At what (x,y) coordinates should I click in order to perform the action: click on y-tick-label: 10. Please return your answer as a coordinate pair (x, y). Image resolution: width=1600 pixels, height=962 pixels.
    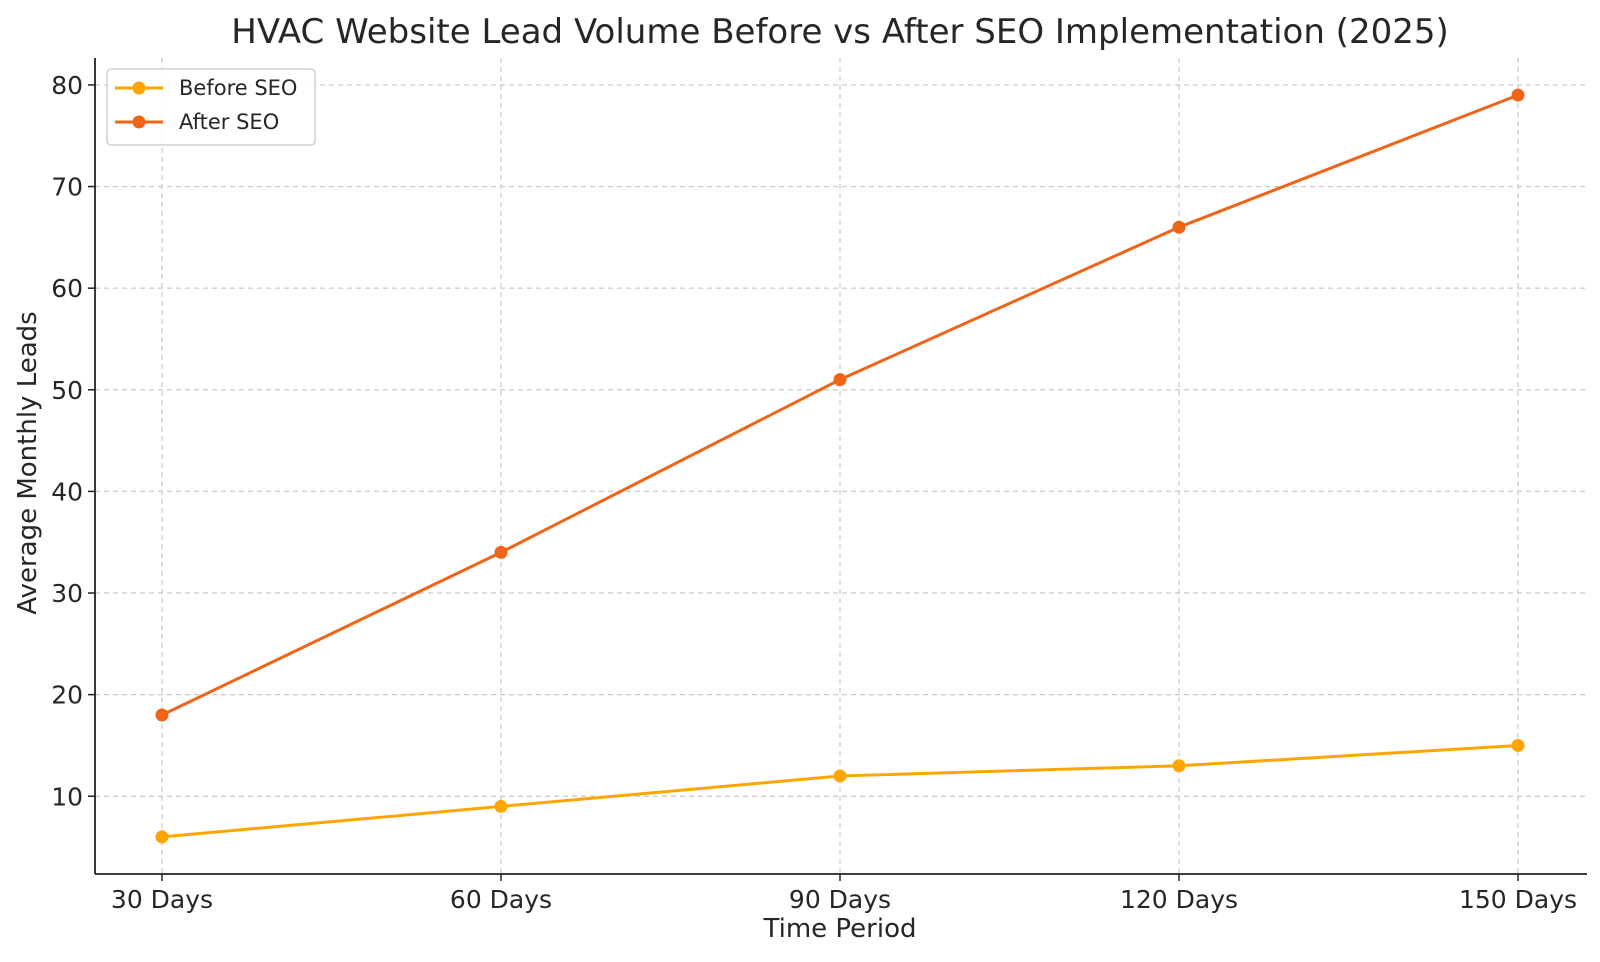
    Looking at the image, I should click on (67, 796).